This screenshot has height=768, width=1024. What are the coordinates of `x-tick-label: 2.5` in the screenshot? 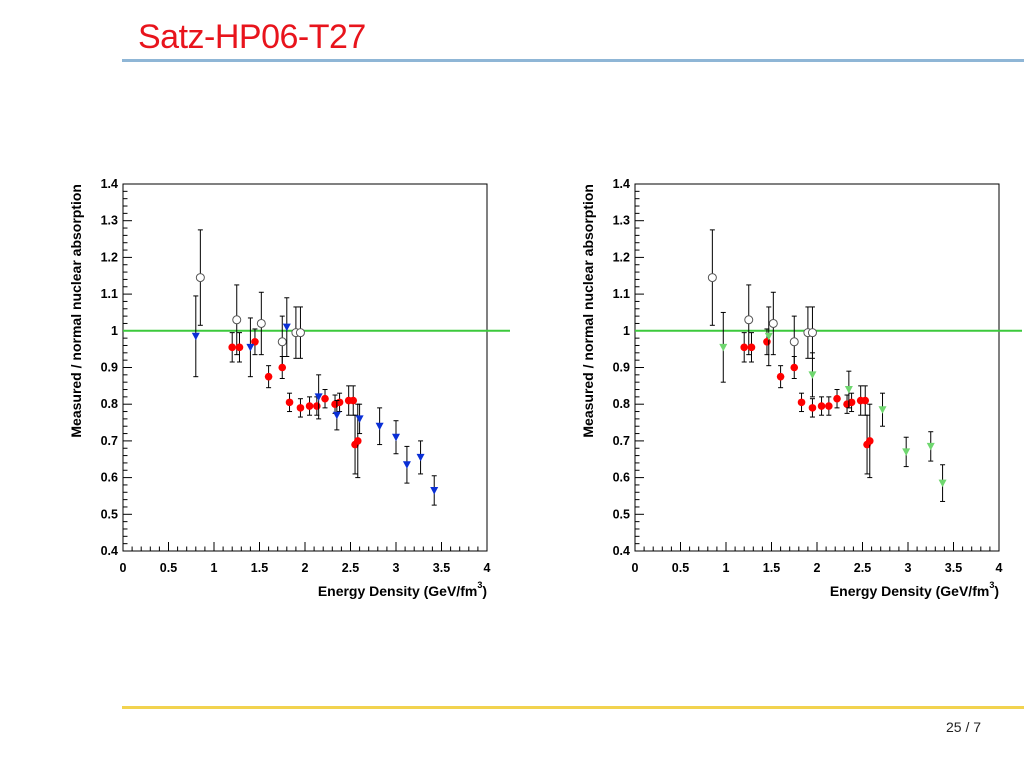 It's located at (350, 568).